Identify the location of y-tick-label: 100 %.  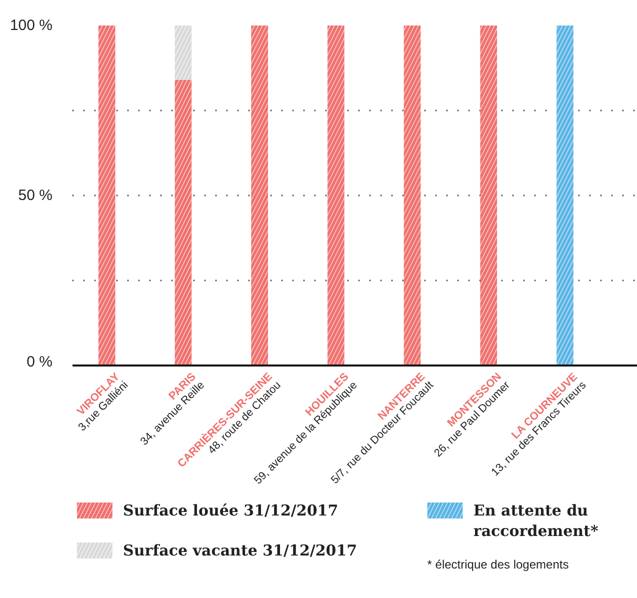
(31, 25).